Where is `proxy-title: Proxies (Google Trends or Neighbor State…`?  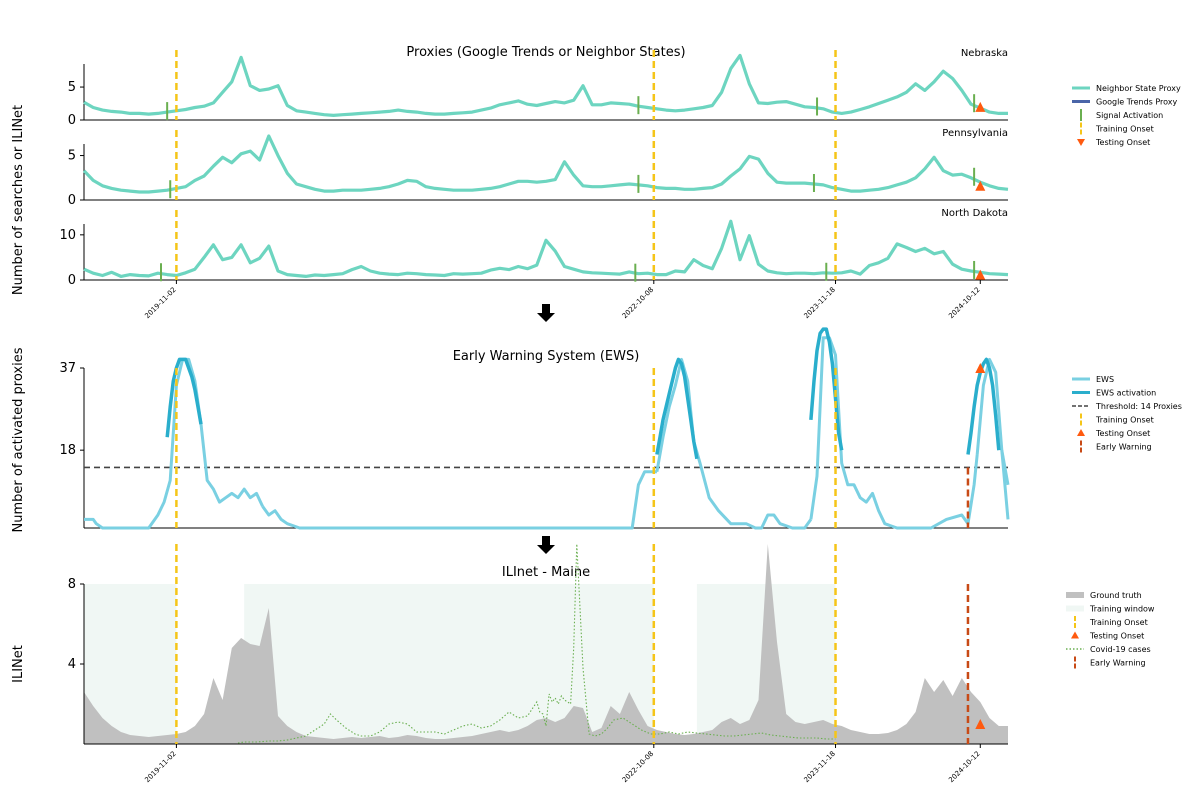
proxy-title: Proxies (Google Trends or Neighbor State… is located at coordinates (545, 52).